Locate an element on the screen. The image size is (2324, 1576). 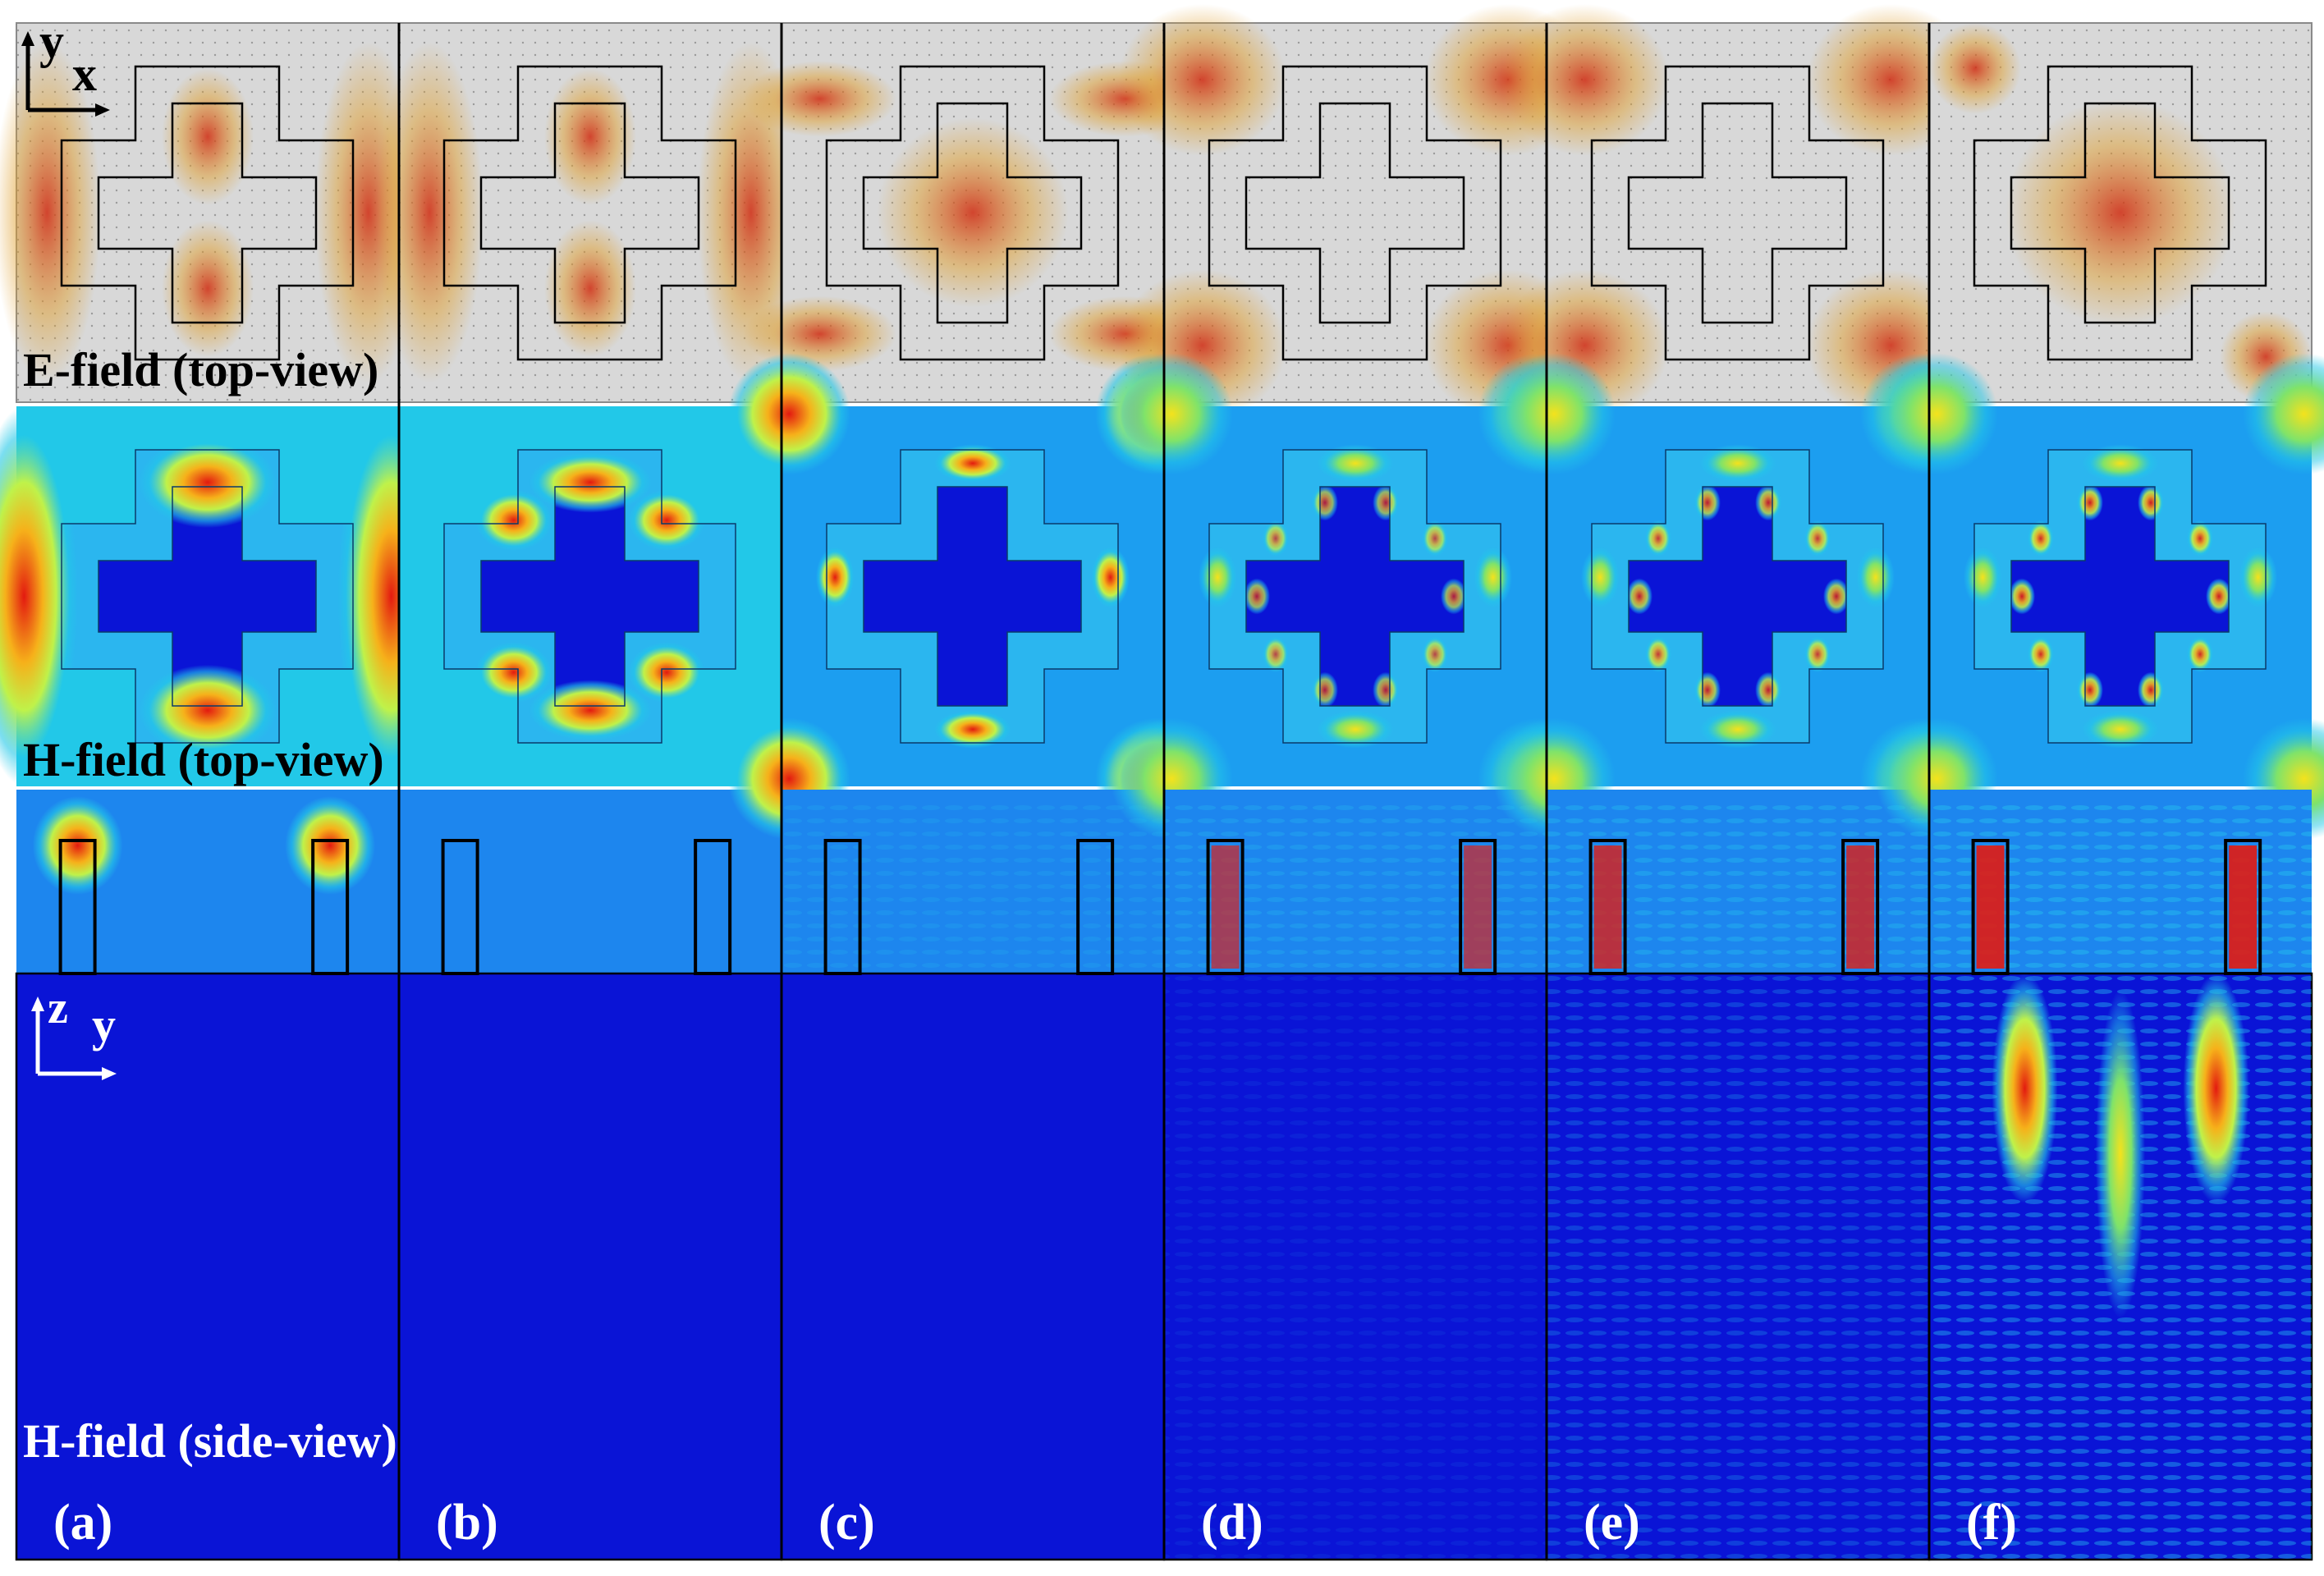
panel-label: (b) is located at coordinates (467, 1523).